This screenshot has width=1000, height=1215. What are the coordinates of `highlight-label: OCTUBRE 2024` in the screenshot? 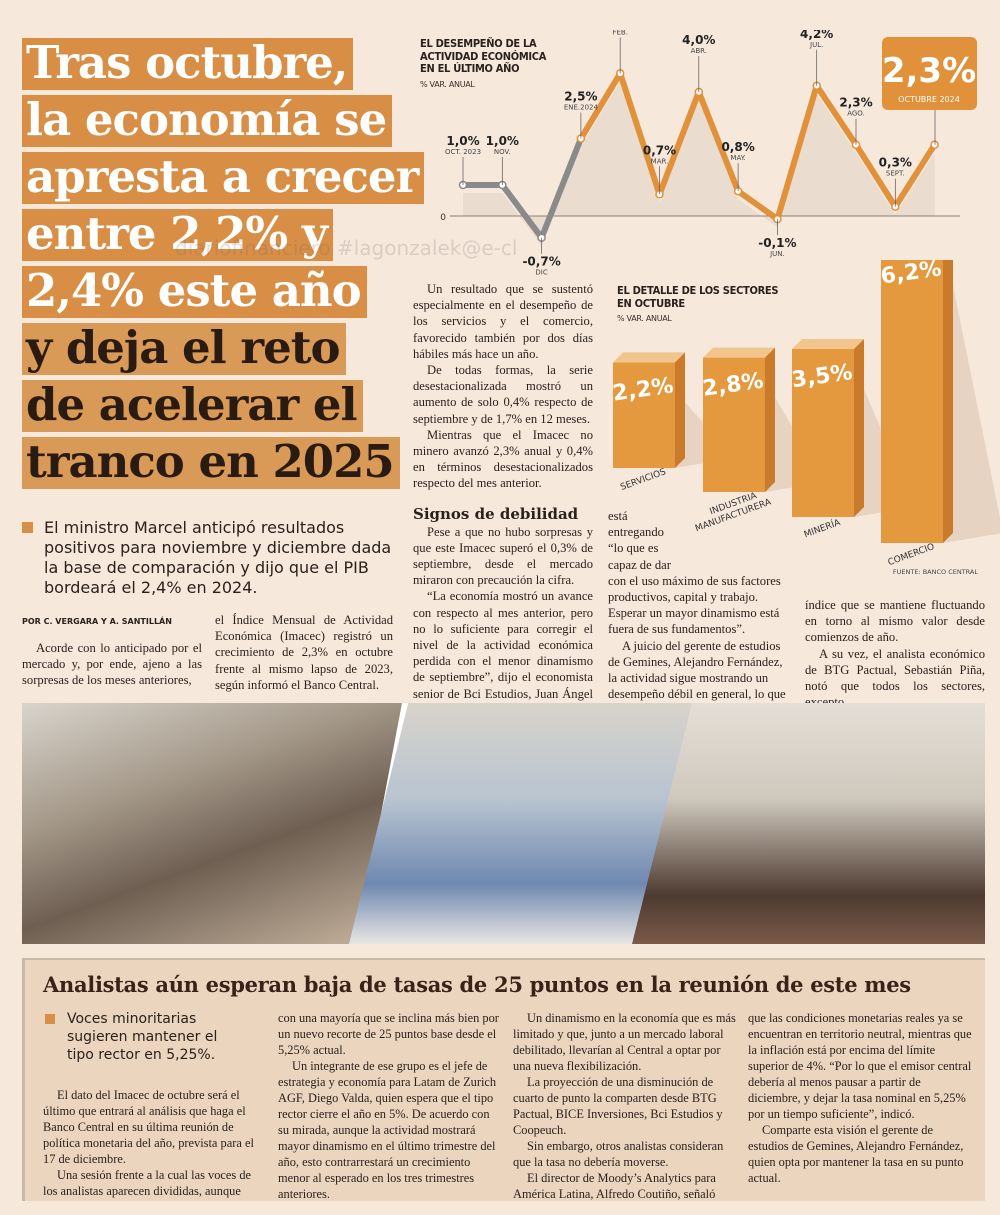 It's located at (929, 99).